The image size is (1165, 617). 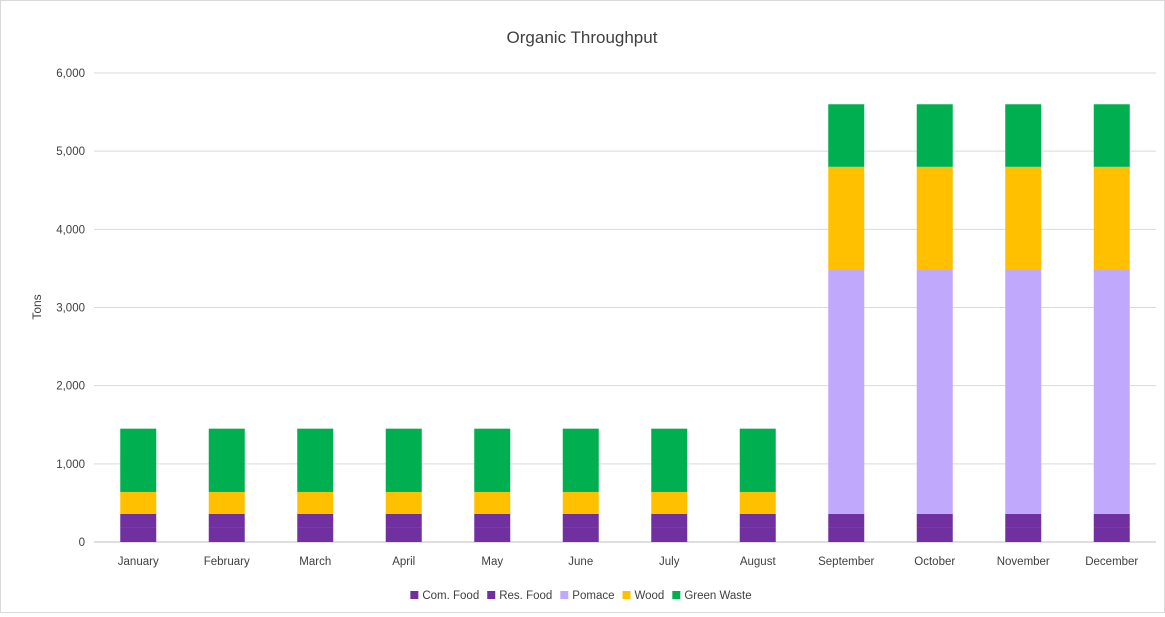 I want to click on y-tick-label: 6,000, so click(x=70, y=74).